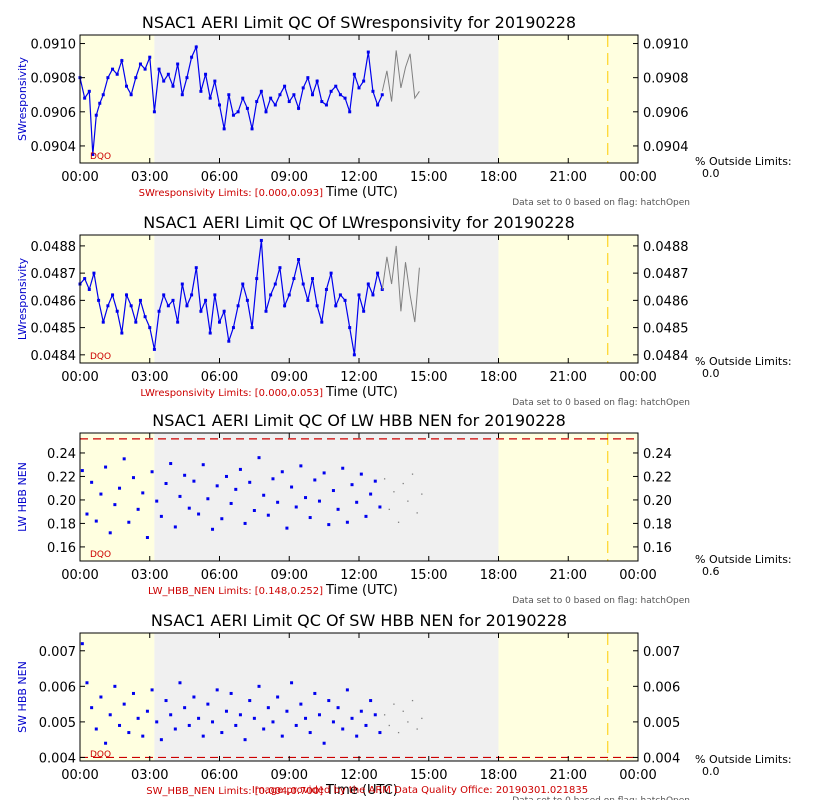 This screenshot has height=800, width=840. What do you see at coordinates (666, 147) in the screenshot?
I see `y-tick-label-right: 0.0904` at bounding box center [666, 147].